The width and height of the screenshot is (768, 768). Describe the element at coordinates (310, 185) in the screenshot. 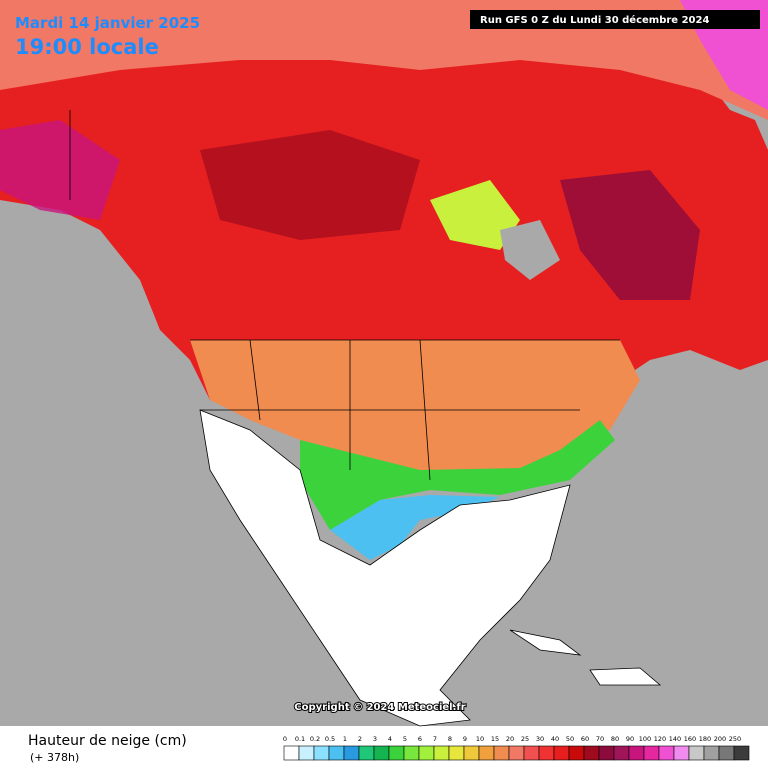

I see `snow-dark` at that location.